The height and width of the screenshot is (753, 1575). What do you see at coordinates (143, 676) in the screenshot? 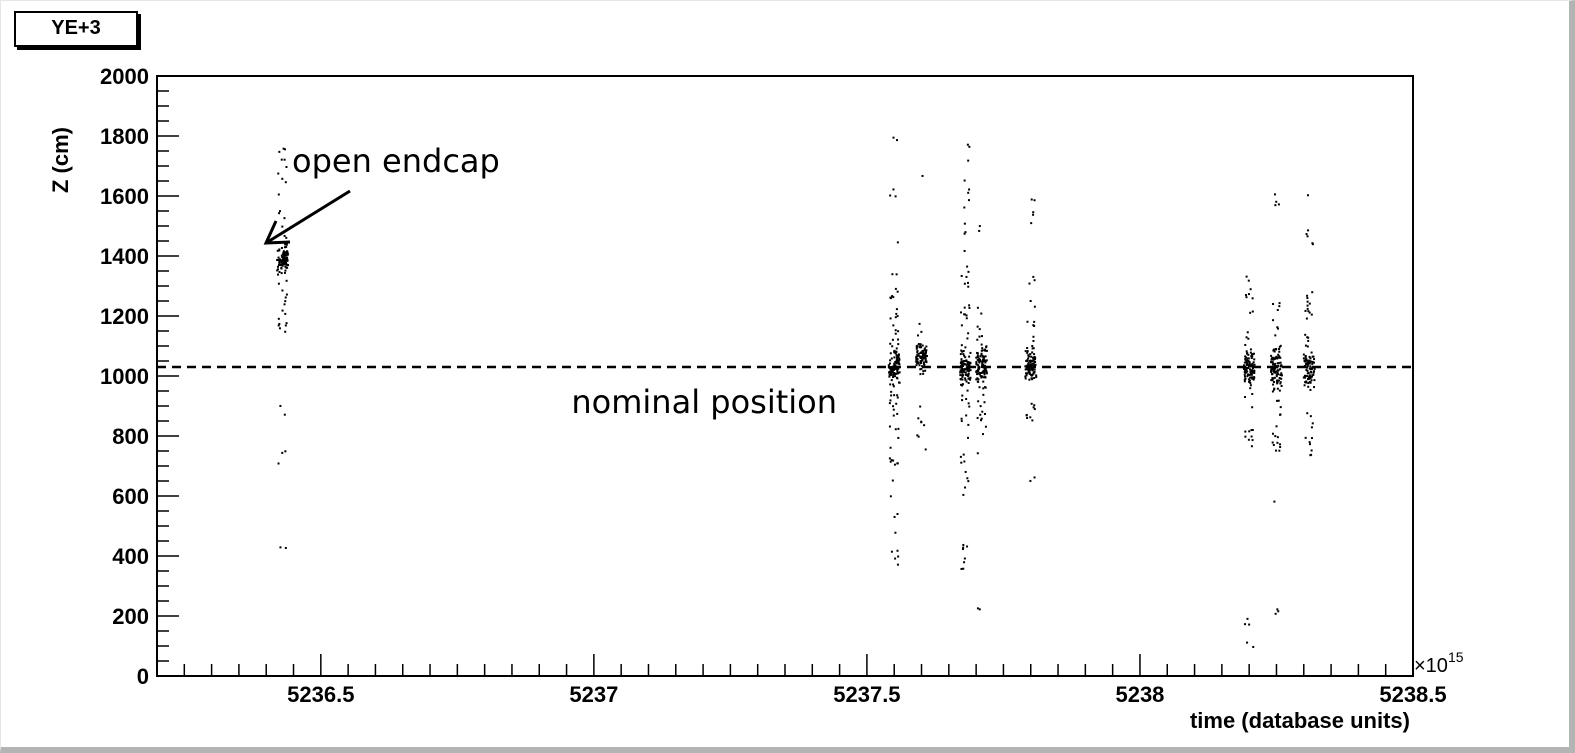
I see `y-tick-label: 0` at bounding box center [143, 676].